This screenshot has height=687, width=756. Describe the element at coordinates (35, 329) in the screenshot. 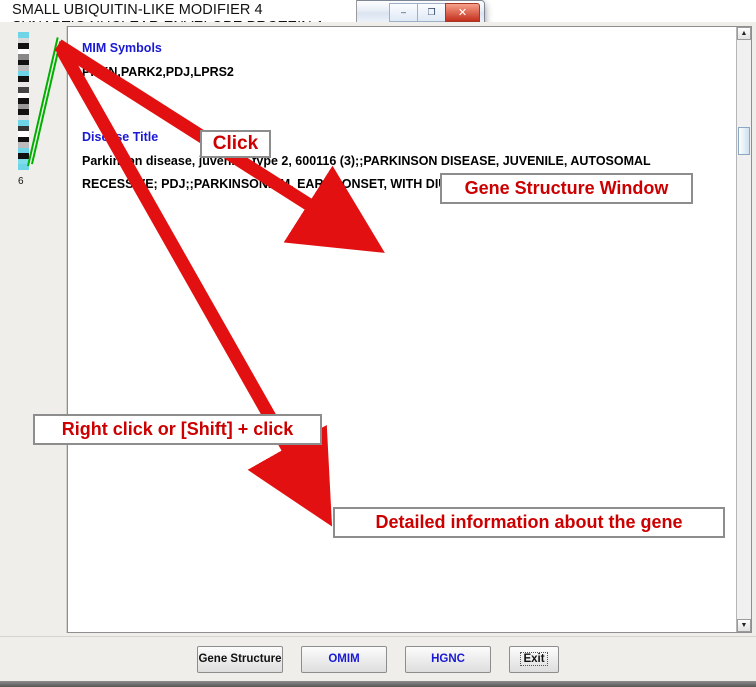

I see `chromosome-ideogram-panel: 6` at that location.